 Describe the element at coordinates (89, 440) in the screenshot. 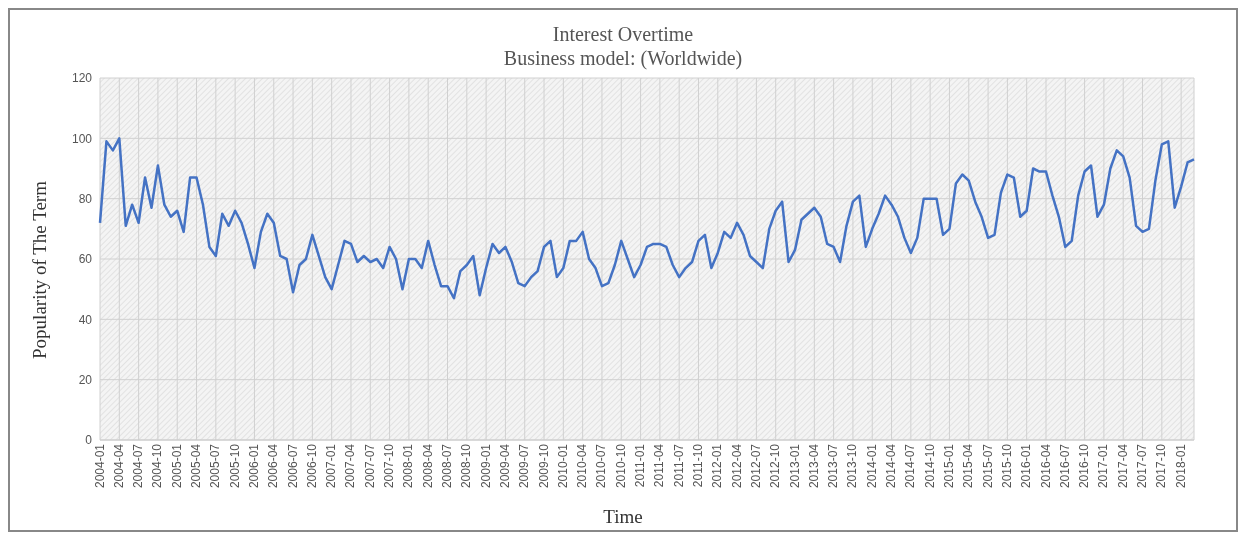

I see `y-tick-label: 0` at that location.